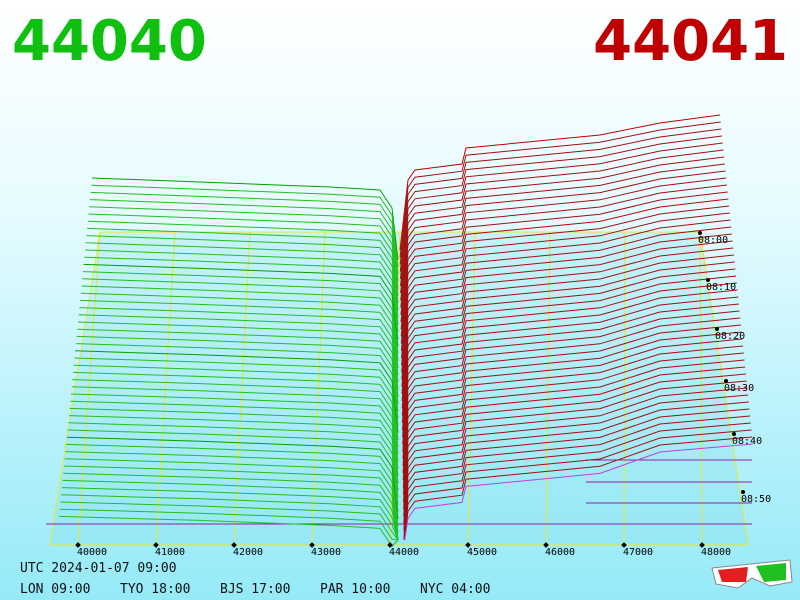  I want to click on 3d-glasses-icon, so click(752, 574).